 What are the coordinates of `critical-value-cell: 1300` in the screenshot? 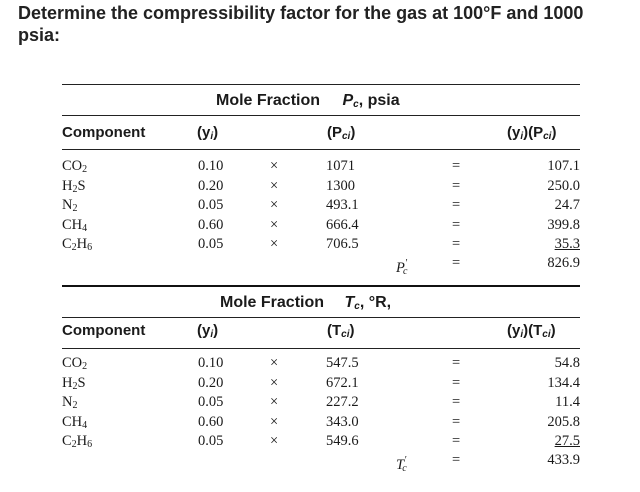 It's located at (340, 185).